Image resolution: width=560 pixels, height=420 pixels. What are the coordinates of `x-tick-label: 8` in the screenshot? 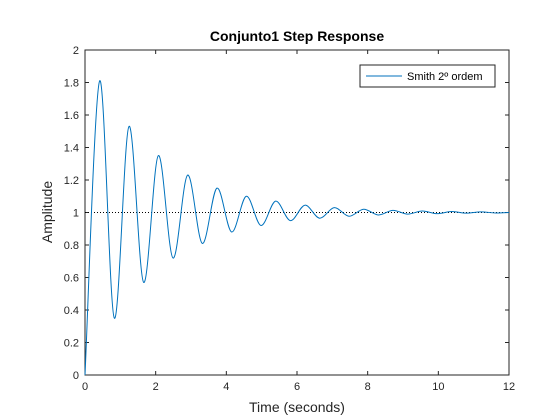 It's located at (368, 387).